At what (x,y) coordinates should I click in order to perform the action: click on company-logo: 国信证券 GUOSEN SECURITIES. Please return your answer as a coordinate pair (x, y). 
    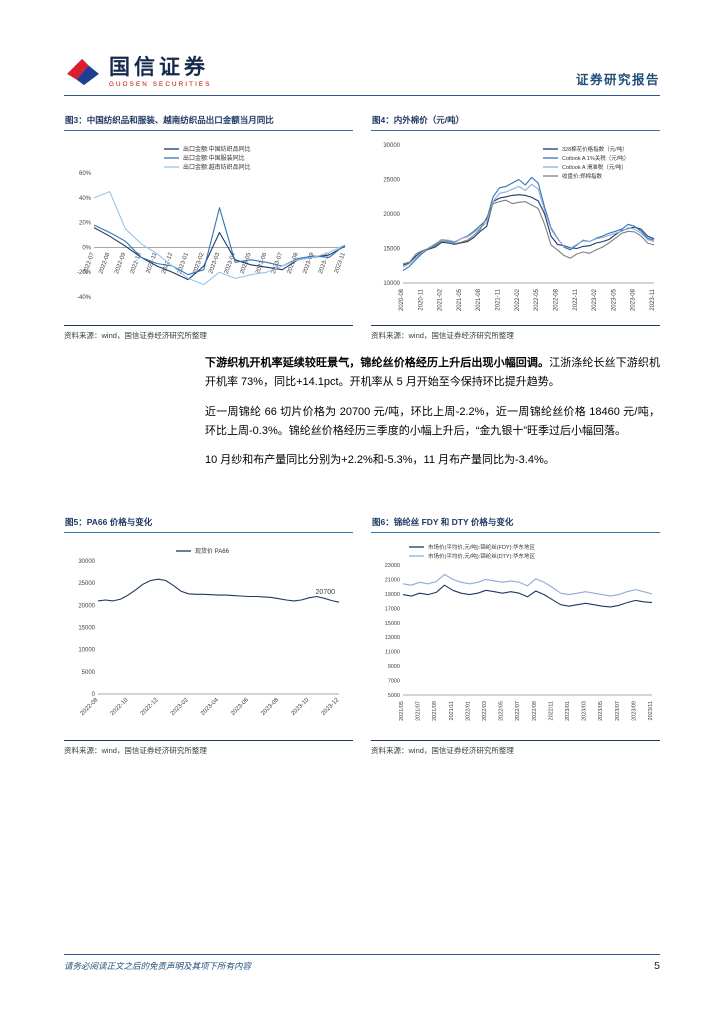
    Looking at the image, I should click on (138, 71).